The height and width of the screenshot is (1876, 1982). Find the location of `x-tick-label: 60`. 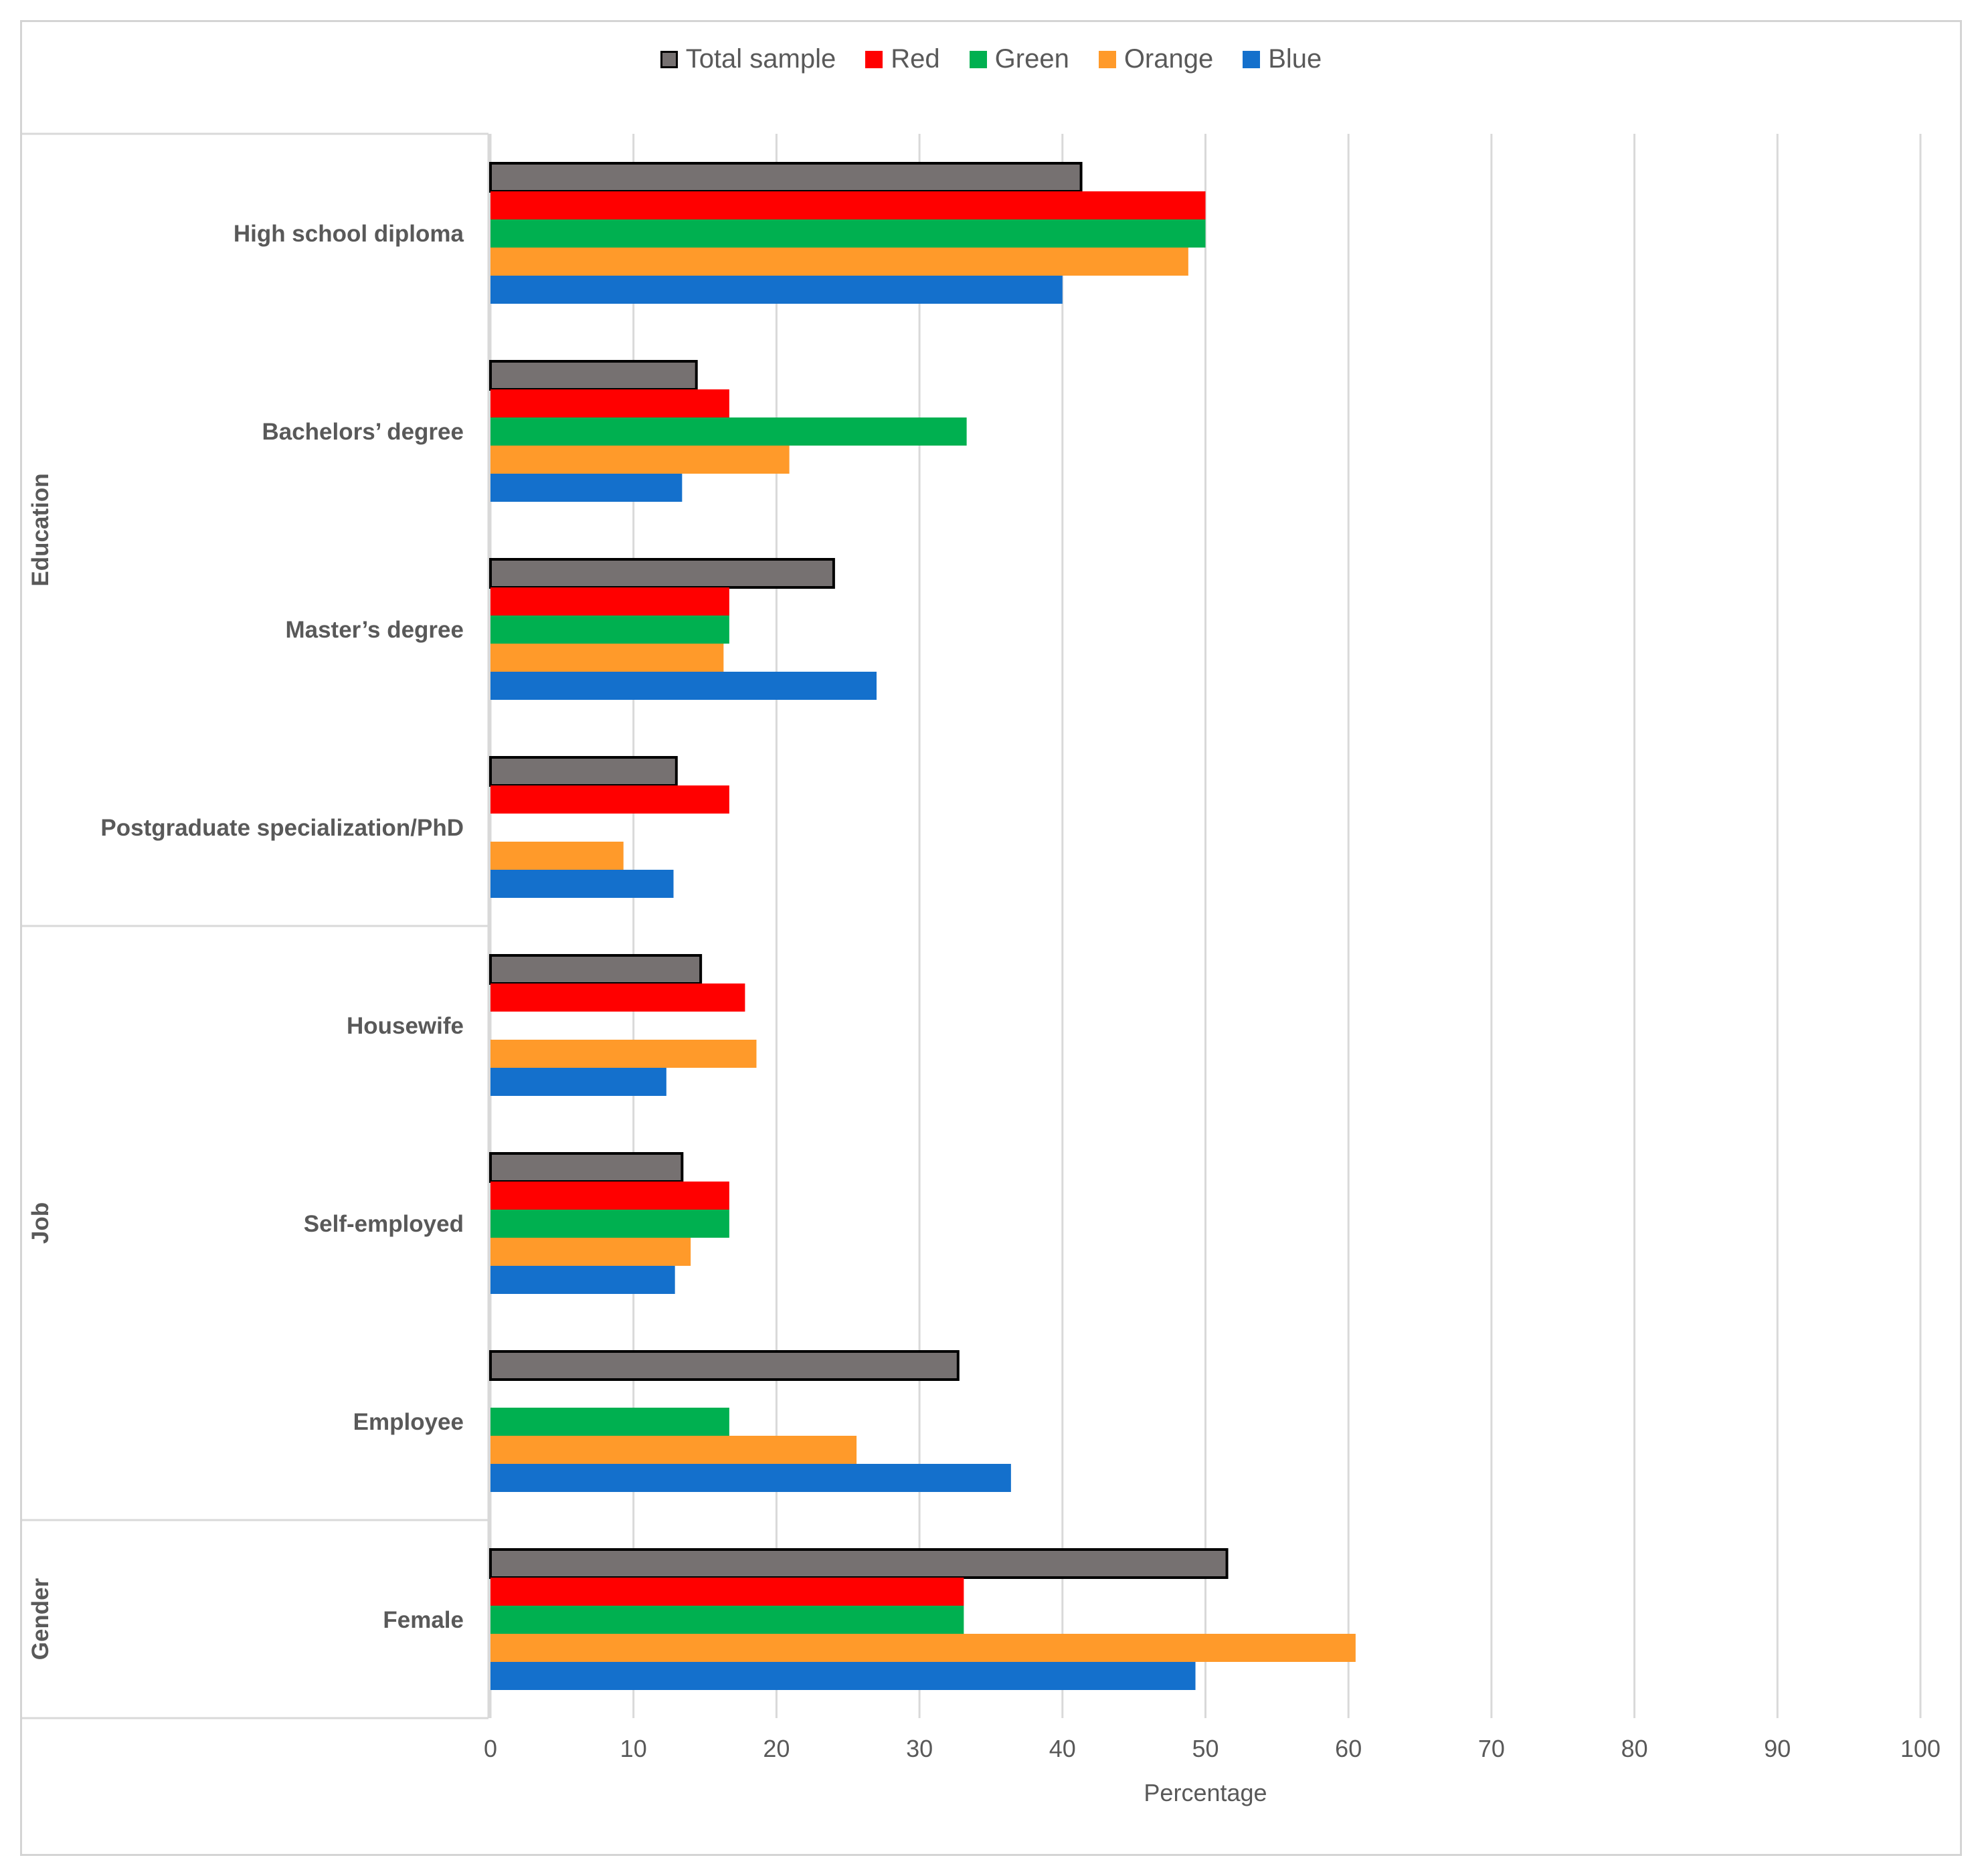

x-tick-label: 60 is located at coordinates (1348, 1749).